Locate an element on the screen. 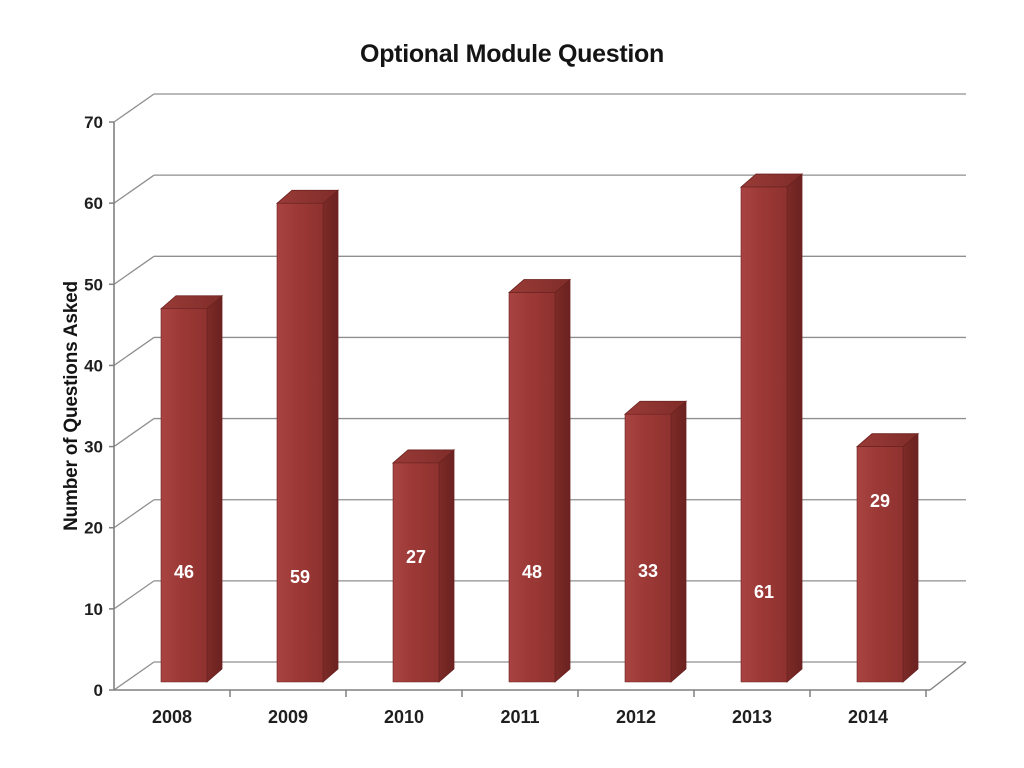 This screenshot has height=768, width=1024. y-tick-label: 30 is located at coordinates (93, 447).